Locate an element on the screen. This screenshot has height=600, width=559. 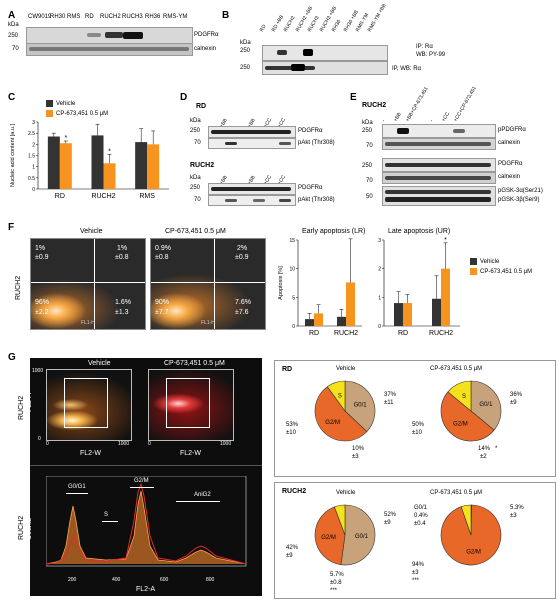
row-label: PDGFRα is located at coordinates (310, 188).